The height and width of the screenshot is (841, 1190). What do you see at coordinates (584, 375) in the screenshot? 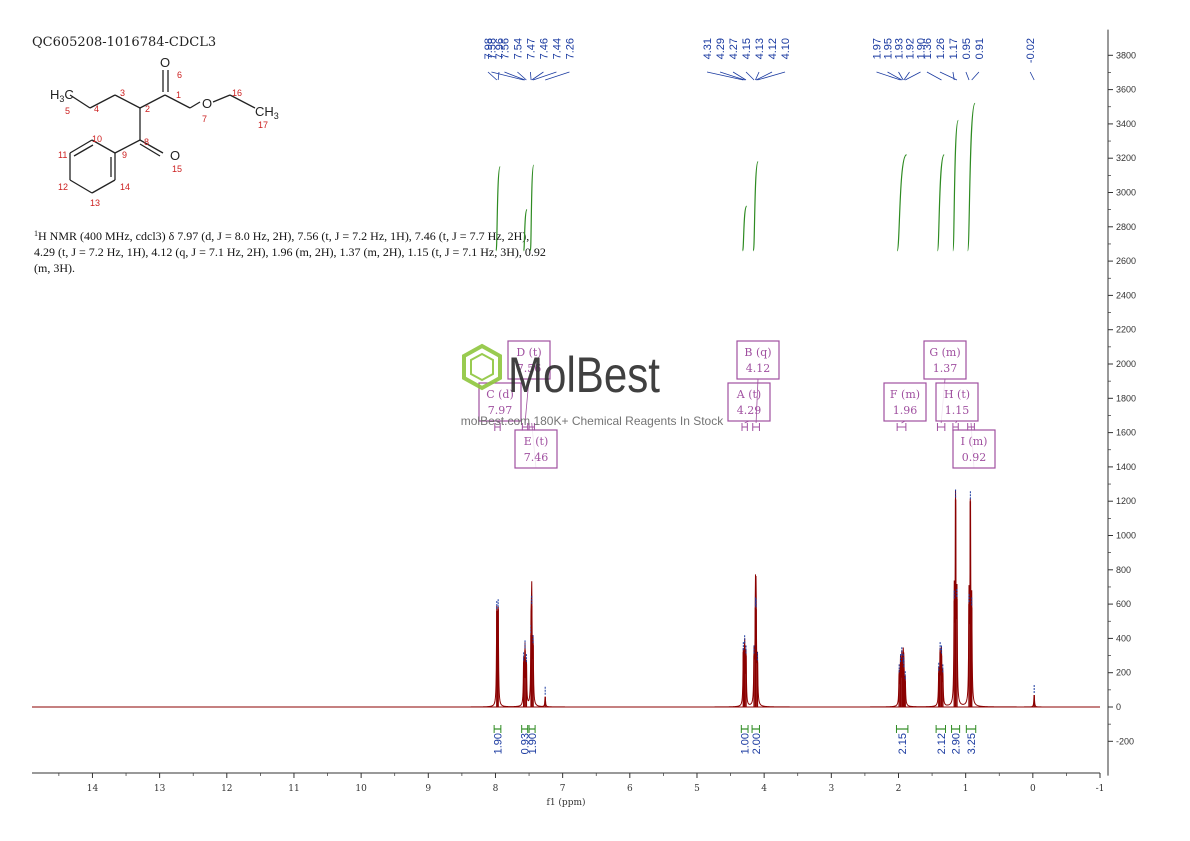
I see `watermark-brand: MolBest` at bounding box center [584, 375].